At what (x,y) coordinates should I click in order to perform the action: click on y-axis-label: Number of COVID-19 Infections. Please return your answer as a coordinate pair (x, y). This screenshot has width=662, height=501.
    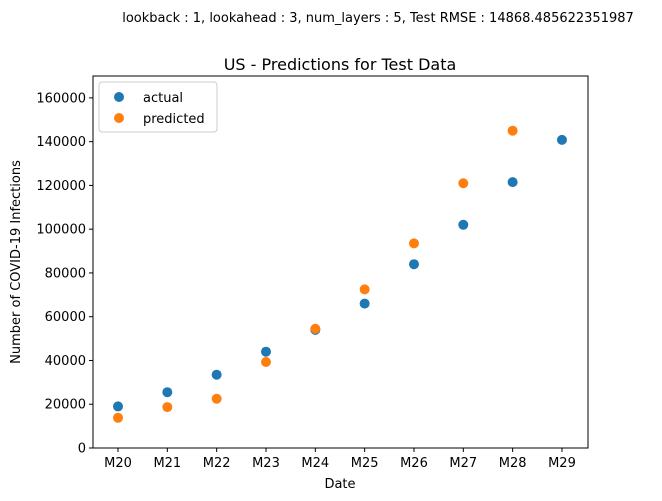
    Looking at the image, I should click on (16, 262).